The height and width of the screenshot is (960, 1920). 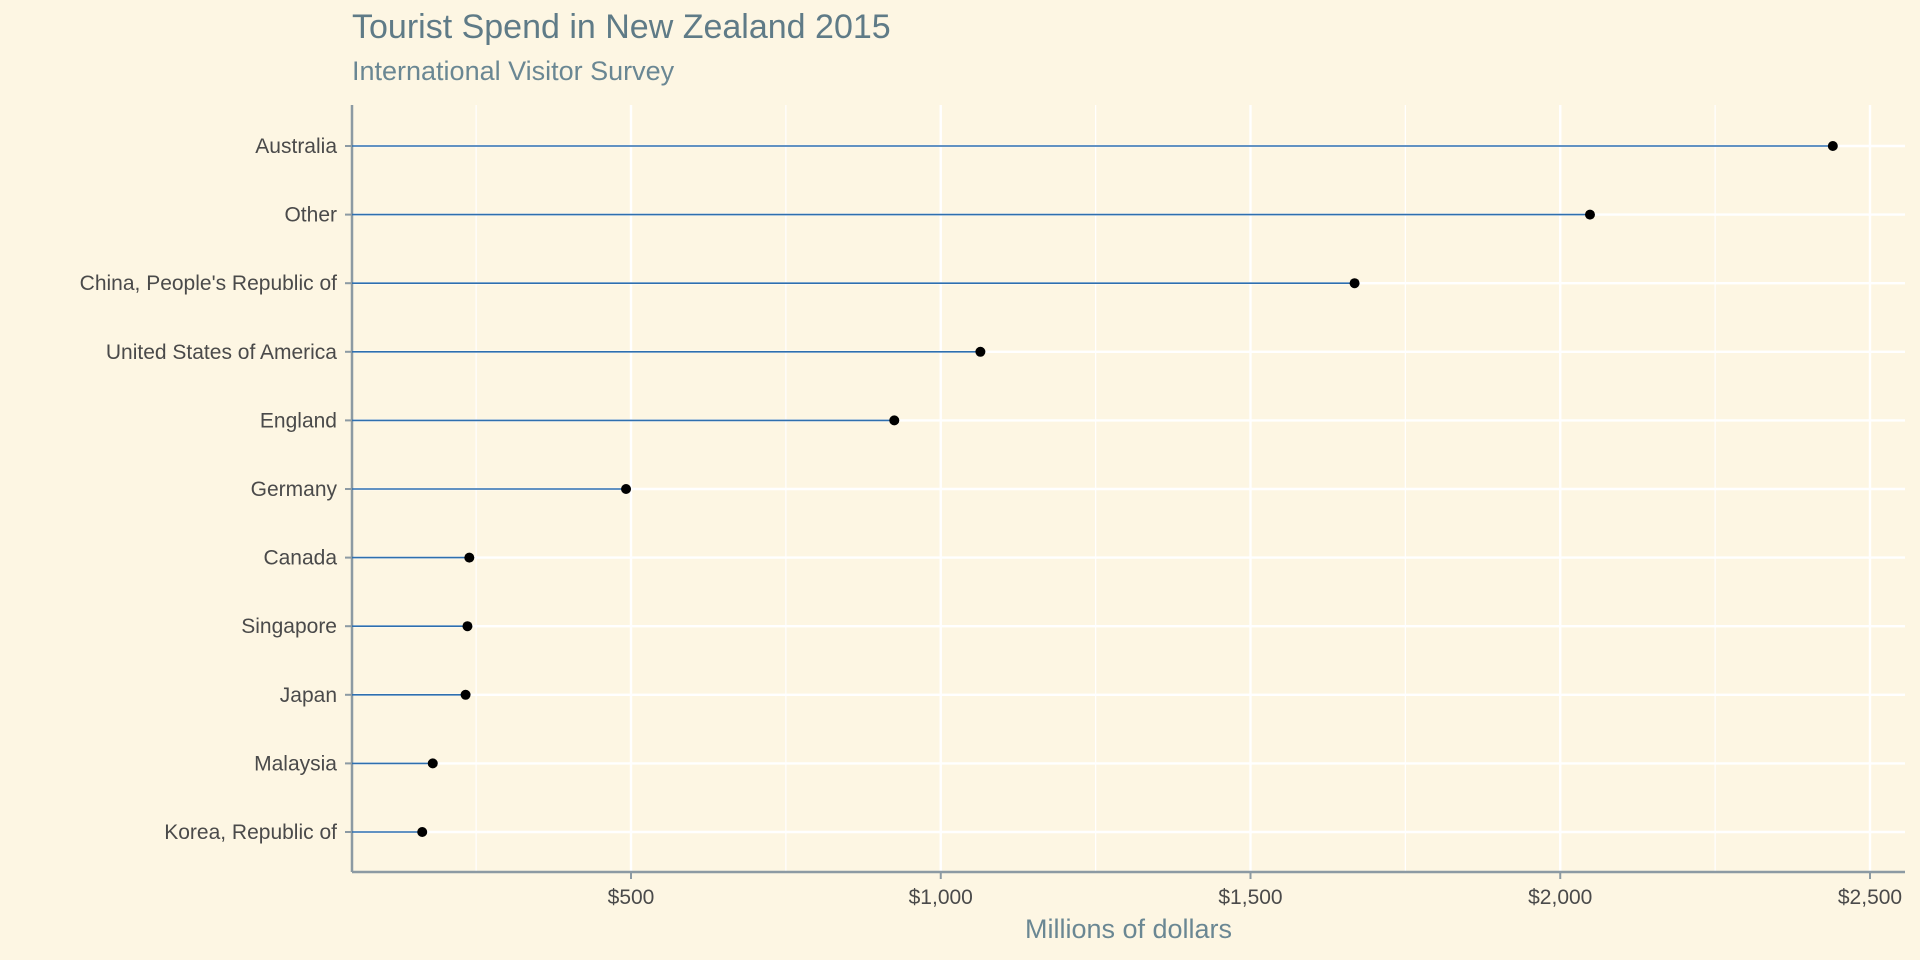 I want to click on x-tick-label: $500, so click(x=631, y=897).